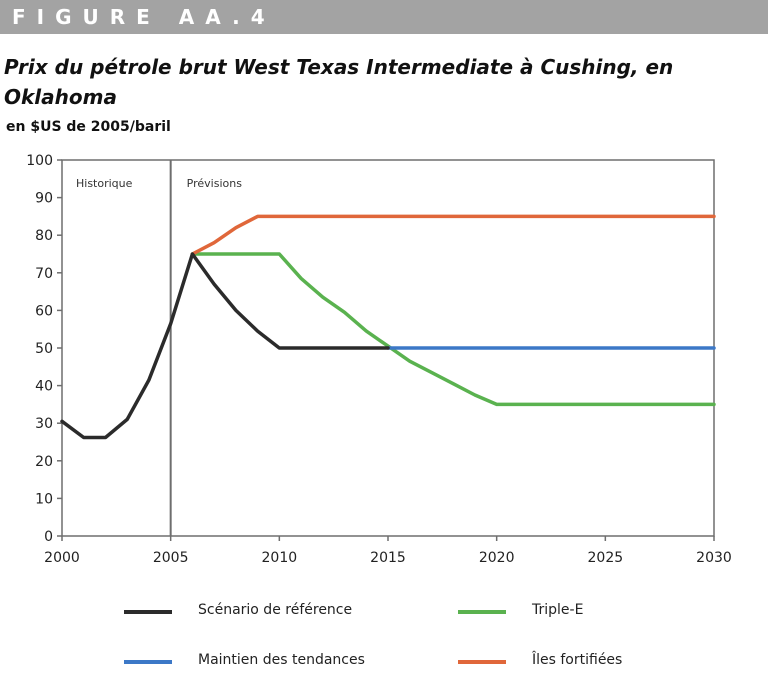  What do you see at coordinates (714, 558) in the screenshot?
I see `x-tick-label: 2030` at bounding box center [714, 558].